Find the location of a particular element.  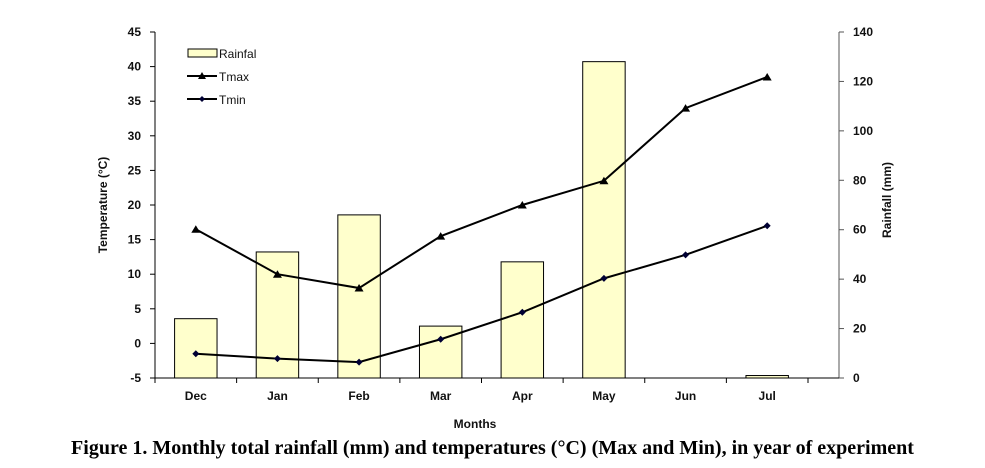

tmin-point-mar is located at coordinates (441, 339).